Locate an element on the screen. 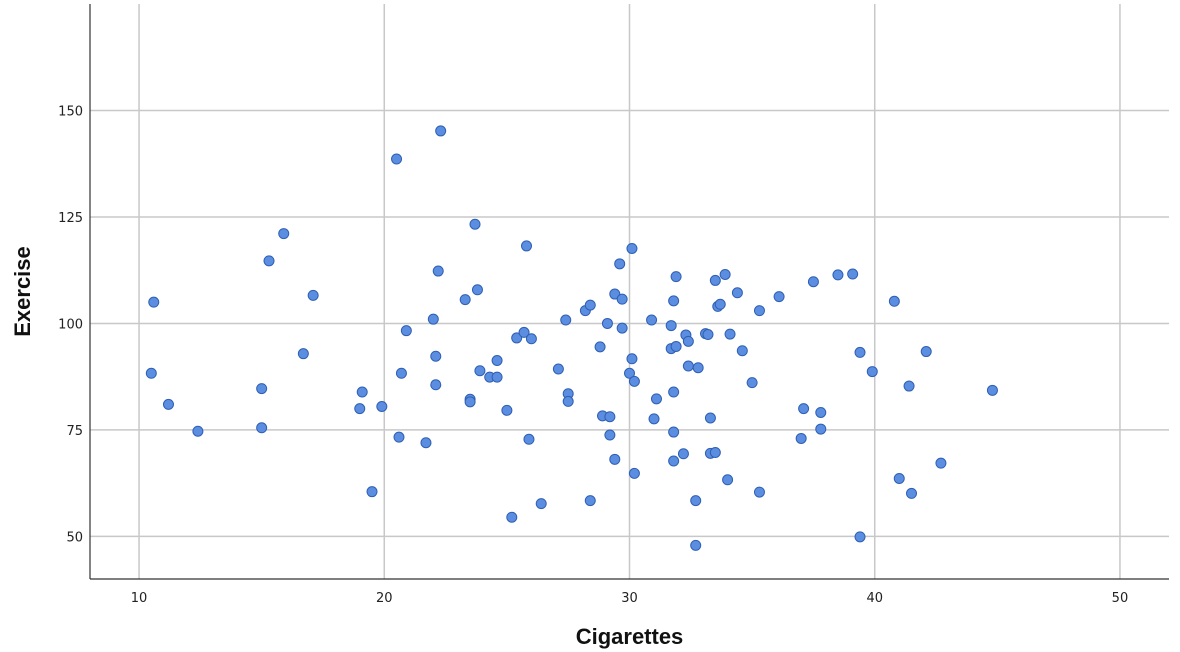 This screenshot has width=1180, height=652. y-tick-label-100: 100 is located at coordinates (70, 324).